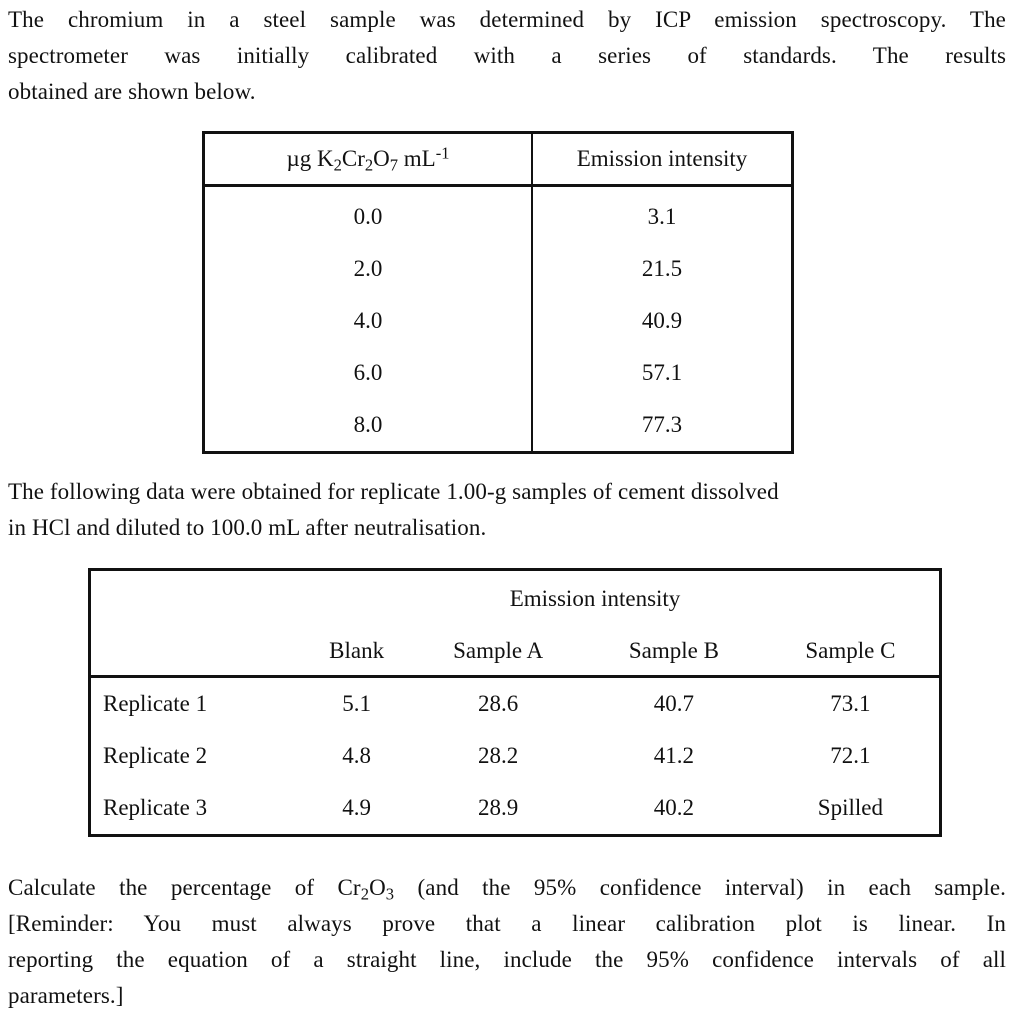  What do you see at coordinates (357, 652) in the screenshot?
I see `column-header-blank: Blank` at bounding box center [357, 652].